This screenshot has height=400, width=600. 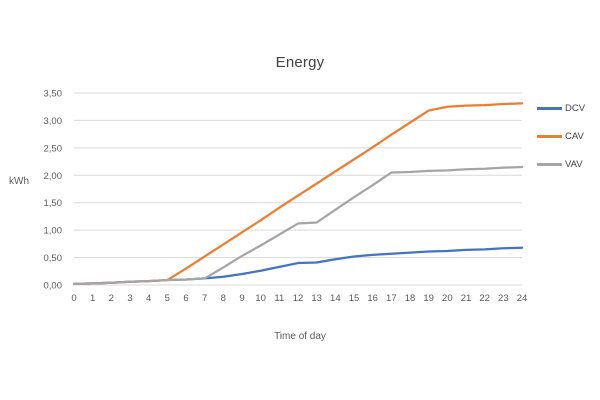 I want to click on x-axis-tick-label: 5, so click(x=167, y=298).